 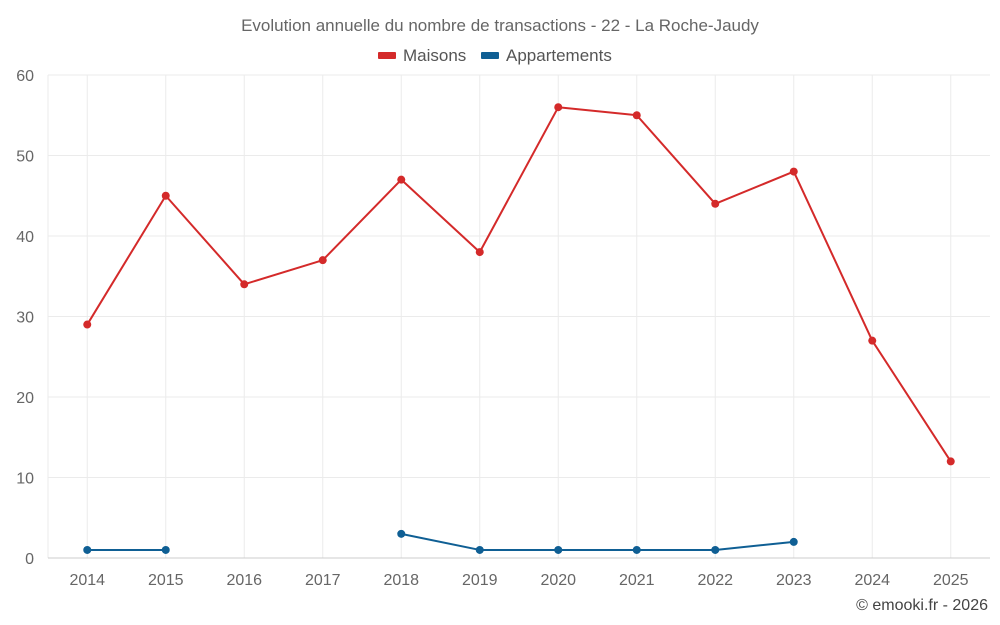 I want to click on series-appartements, so click(x=440, y=541).